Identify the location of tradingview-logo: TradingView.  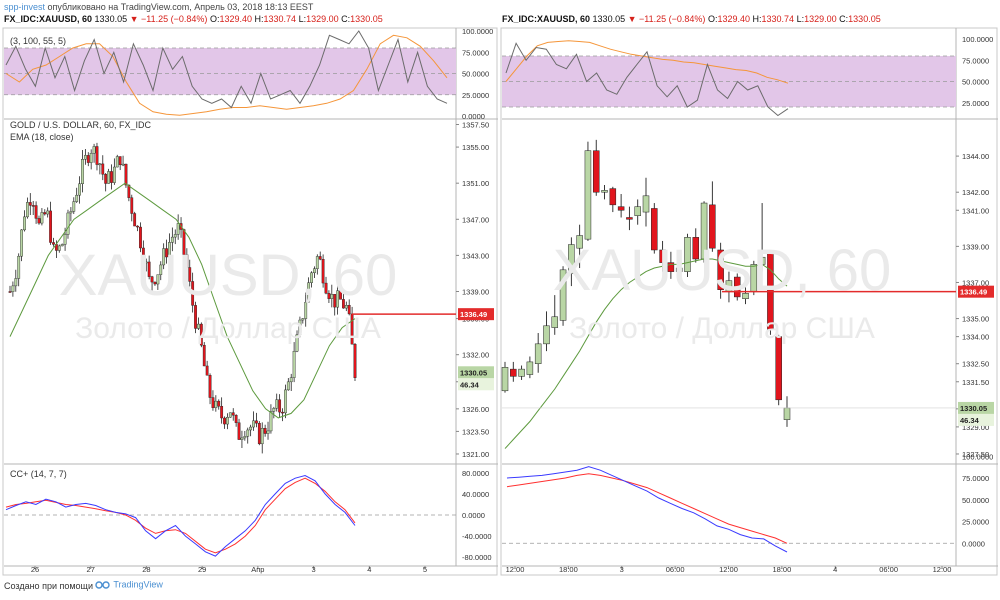
(129, 585).